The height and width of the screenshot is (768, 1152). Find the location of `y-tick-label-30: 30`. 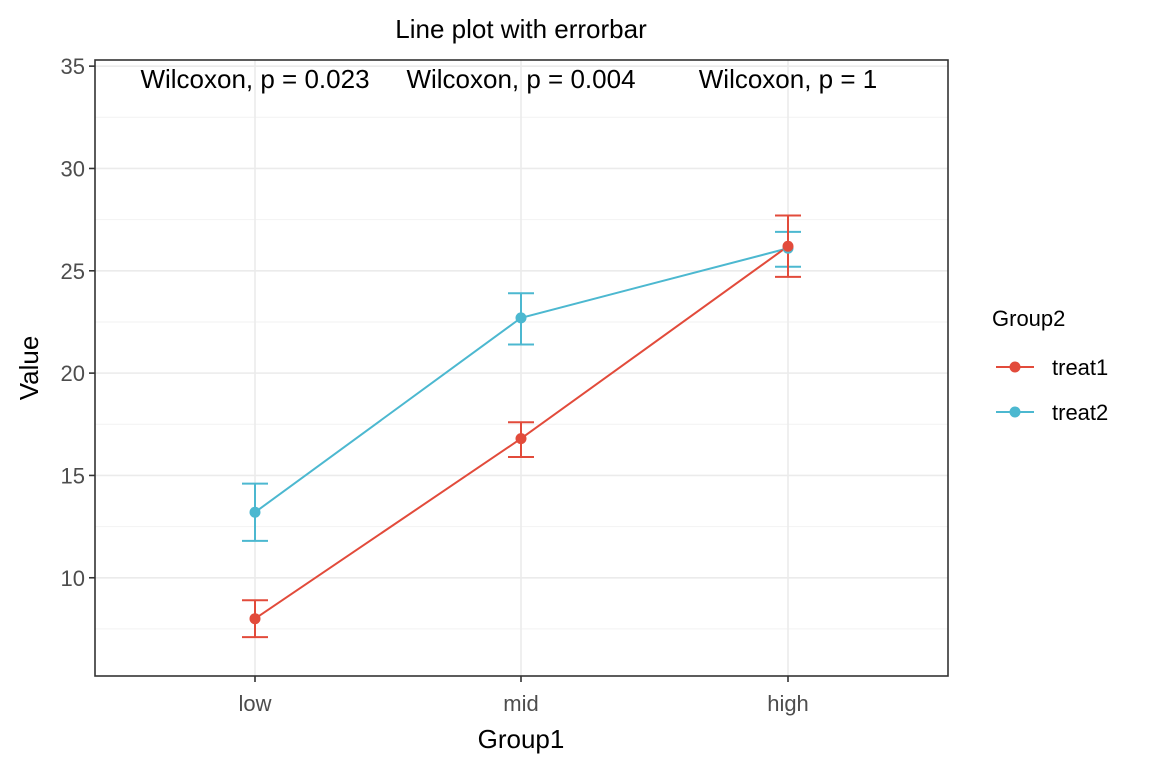

y-tick-label-30: 30 is located at coordinates (73, 168).